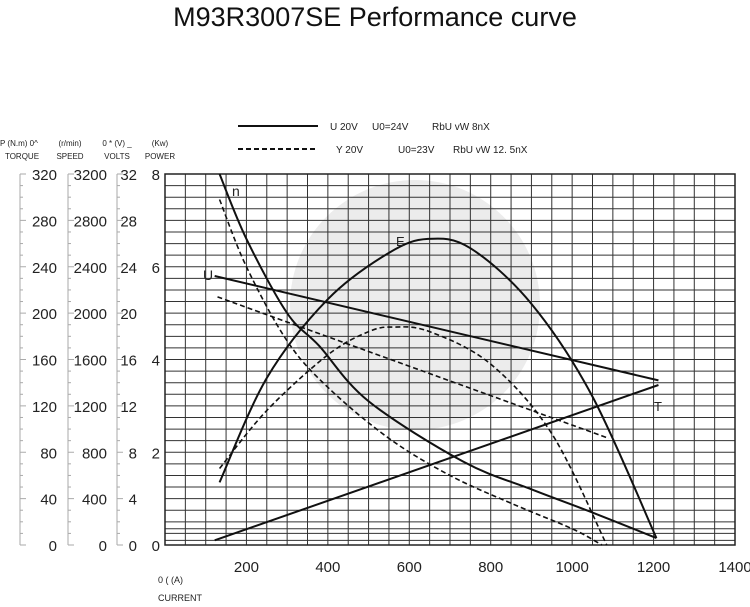 This screenshot has width=750, height=607. I want to click on curve-label-n: n, so click(236, 191).